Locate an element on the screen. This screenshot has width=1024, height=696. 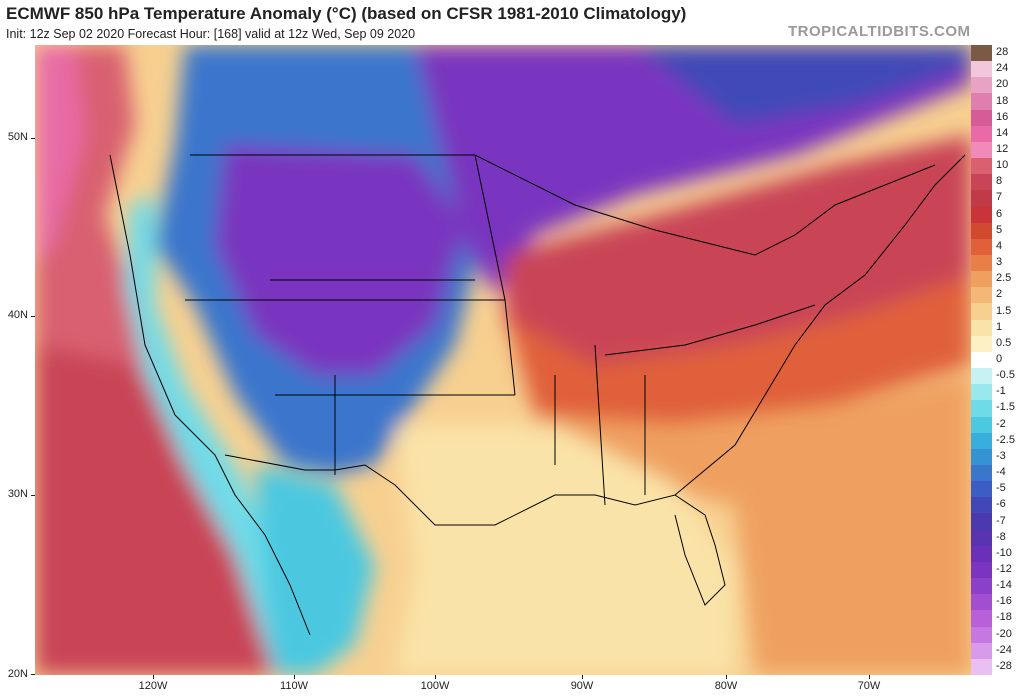
colorbar-label: -1 is located at coordinates (1001, 391).